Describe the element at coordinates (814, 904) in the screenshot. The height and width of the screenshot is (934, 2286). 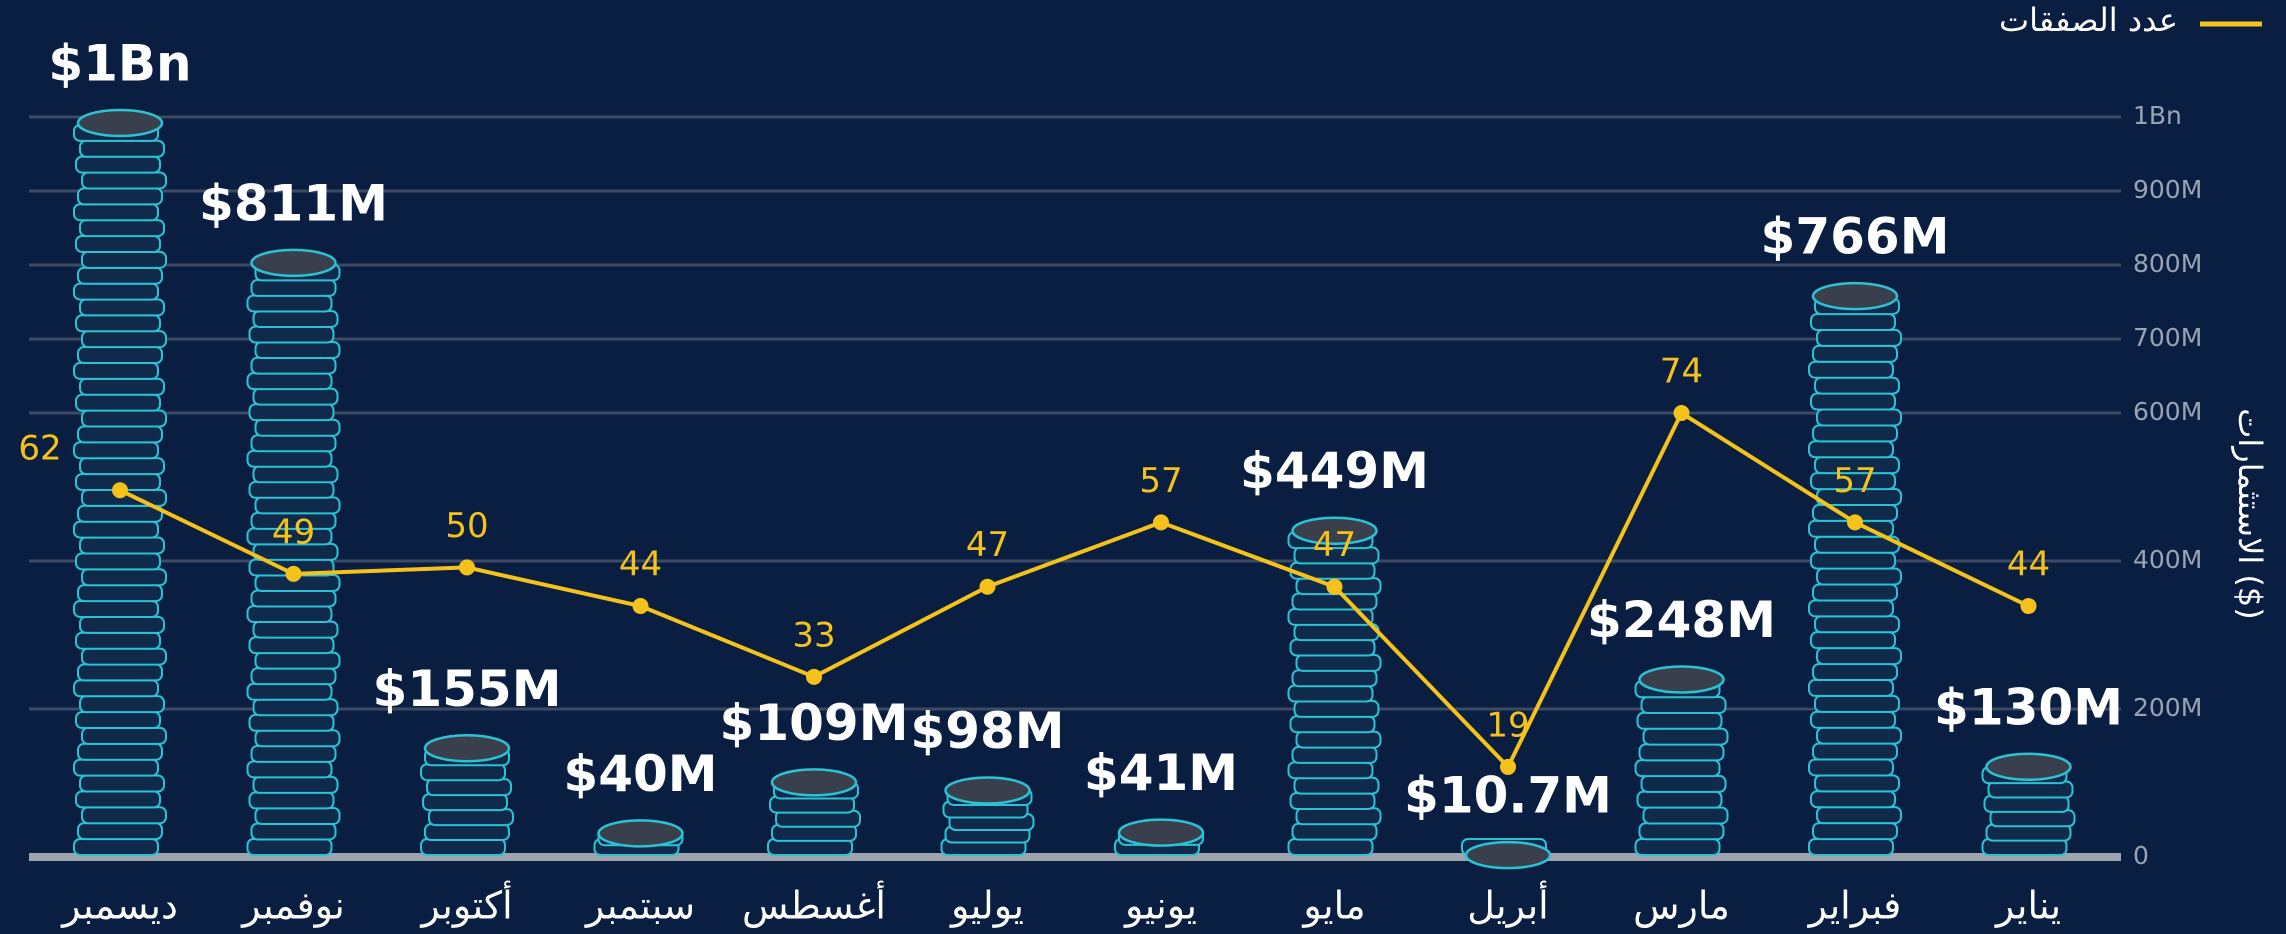
I see `x-tick-label: أغسطس` at that location.